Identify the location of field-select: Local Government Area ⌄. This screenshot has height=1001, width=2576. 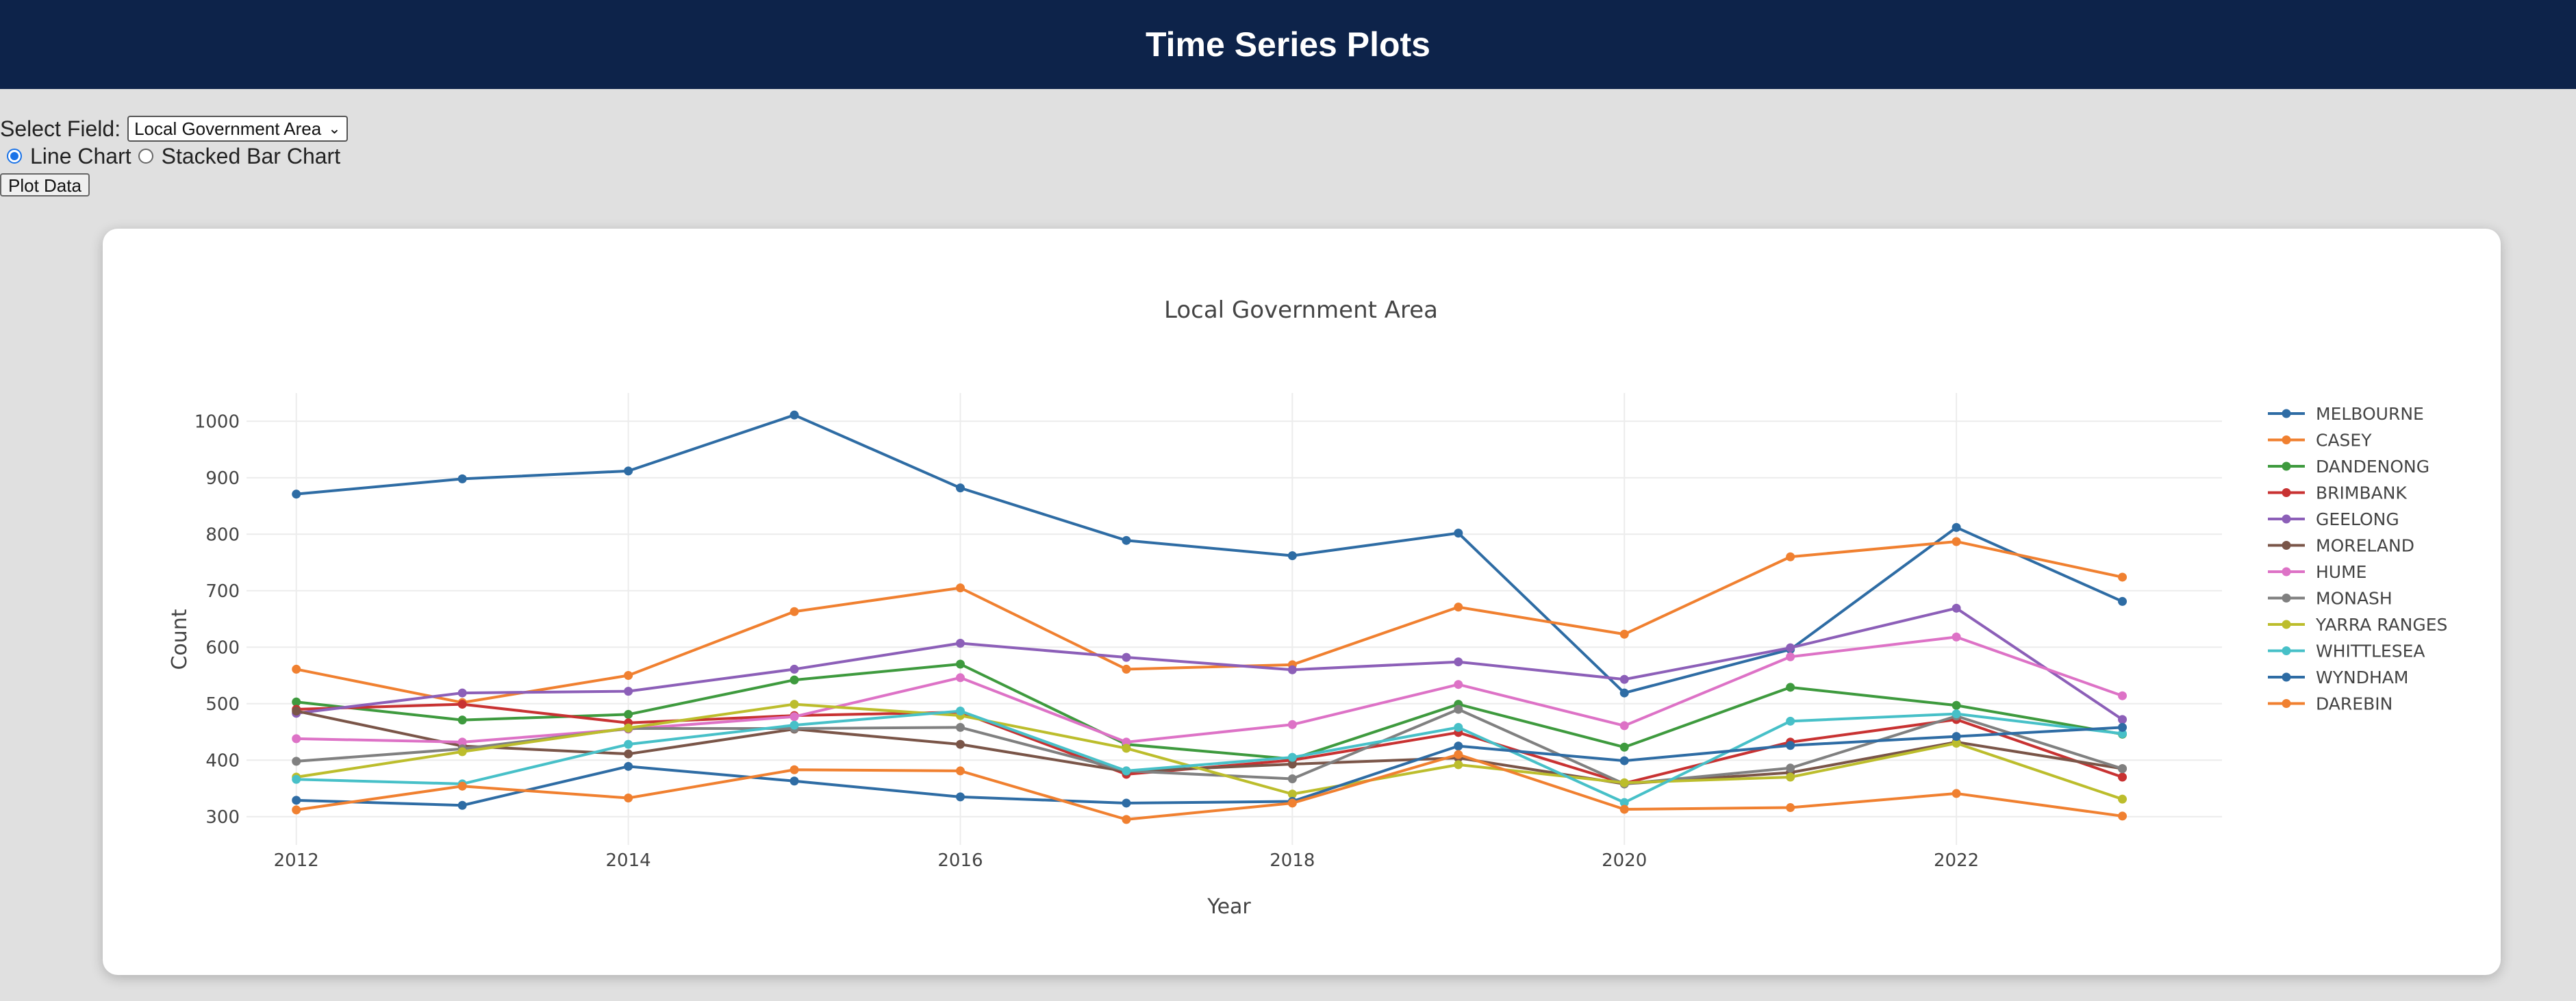
(237, 129).